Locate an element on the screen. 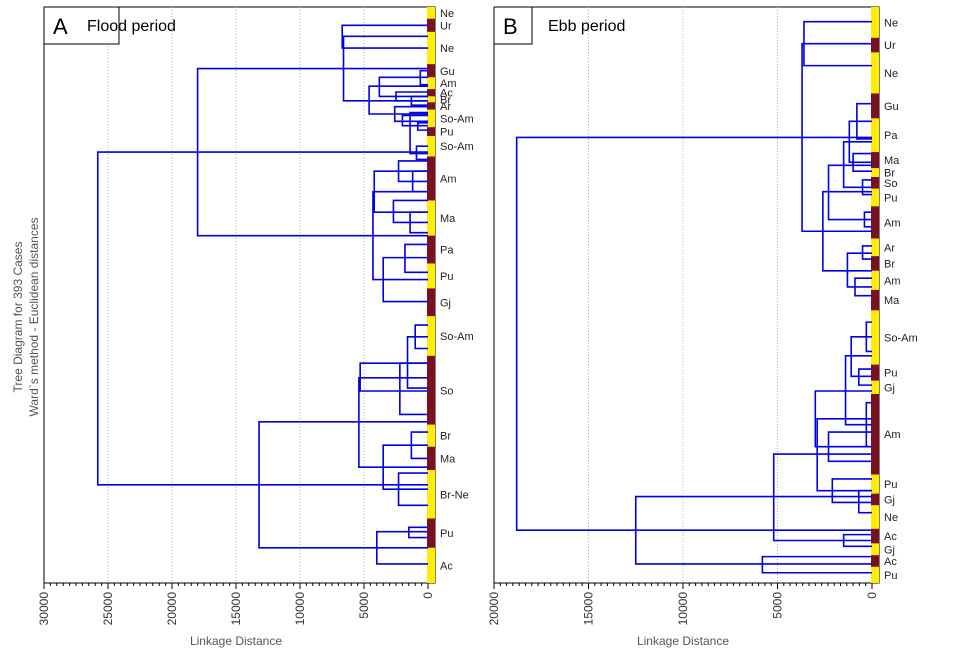 This screenshot has height=651, width=963. y-axis-label-line1: Tree Diagram for 393 Cases is located at coordinates (18, 317).